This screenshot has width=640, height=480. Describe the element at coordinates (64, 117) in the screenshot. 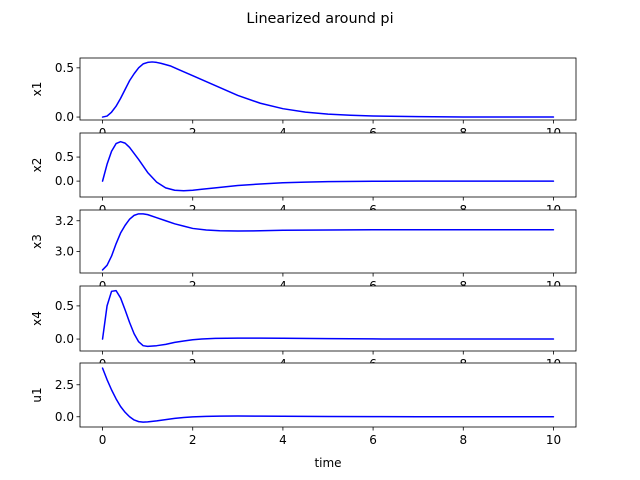

I see `y-tick-label-x1: 0.0` at that location.